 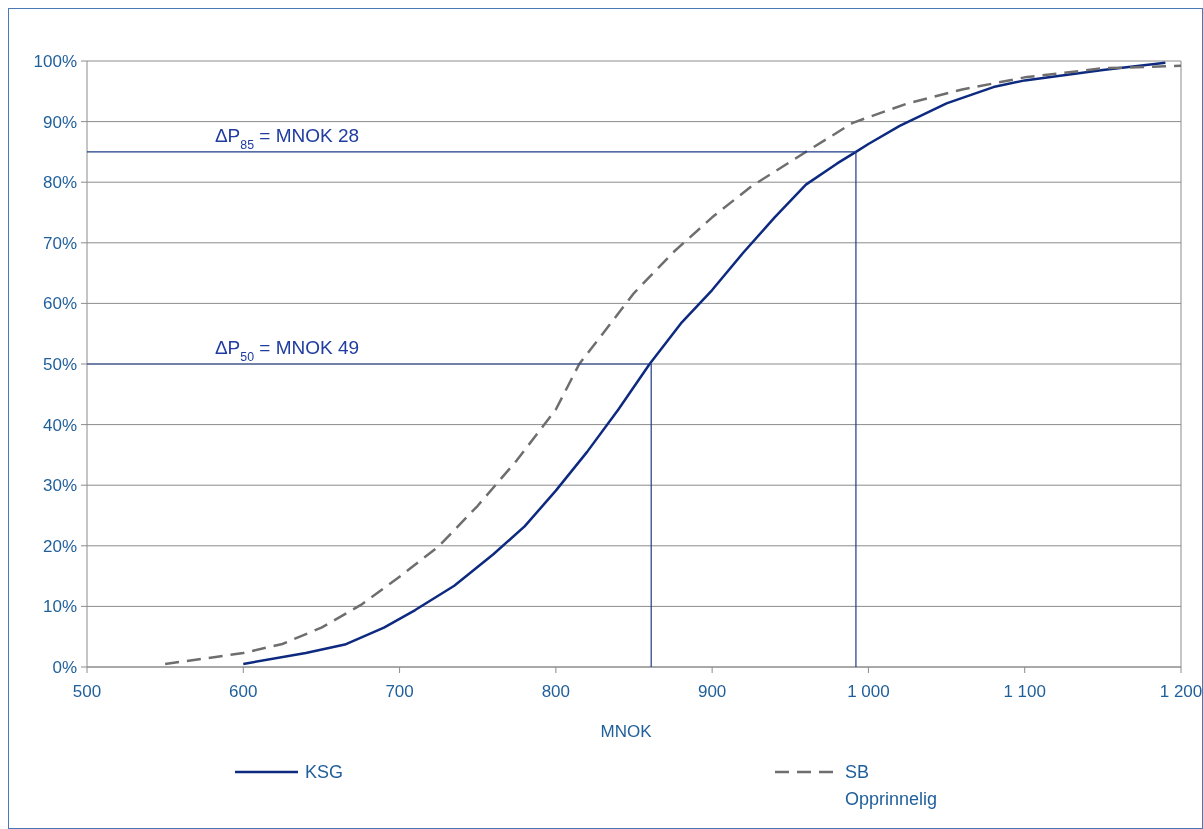 What do you see at coordinates (243, 691) in the screenshot?
I see `x-tick-label: 600` at bounding box center [243, 691].